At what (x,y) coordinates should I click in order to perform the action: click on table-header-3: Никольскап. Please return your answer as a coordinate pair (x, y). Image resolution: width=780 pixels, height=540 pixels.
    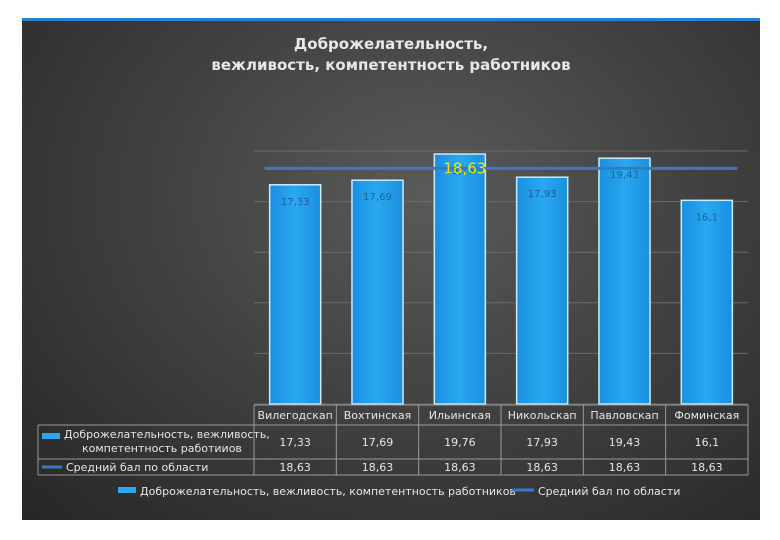
    Looking at the image, I should click on (542, 415).